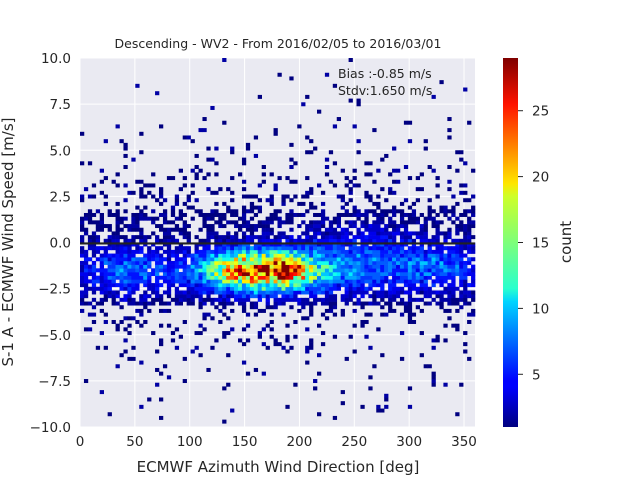 The width and height of the screenshot is (640, 480). I want to click on y-tick-label: −2.5, so click(54, 290).